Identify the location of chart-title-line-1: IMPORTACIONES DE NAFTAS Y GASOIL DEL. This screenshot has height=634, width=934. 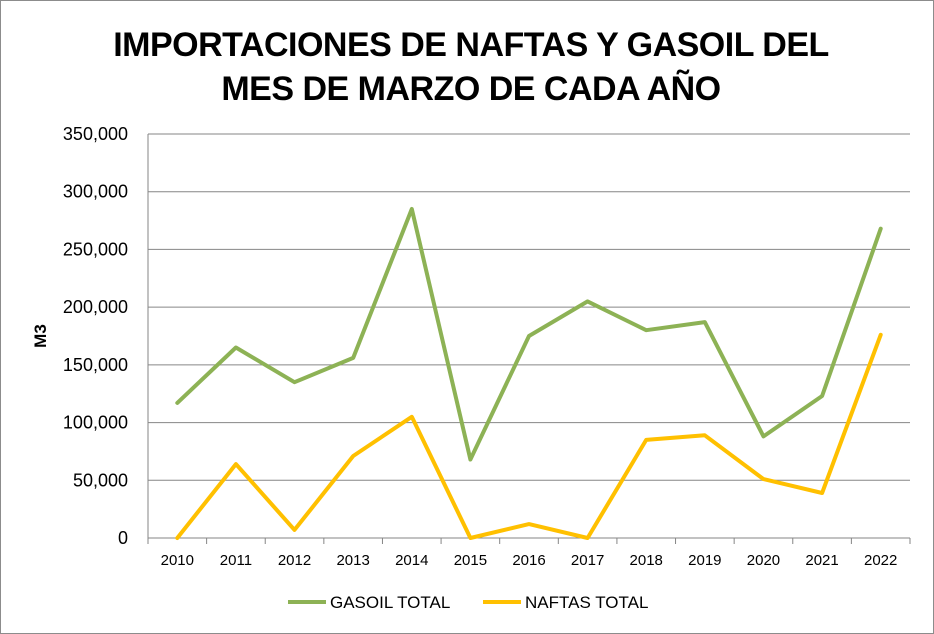
(471, 45).